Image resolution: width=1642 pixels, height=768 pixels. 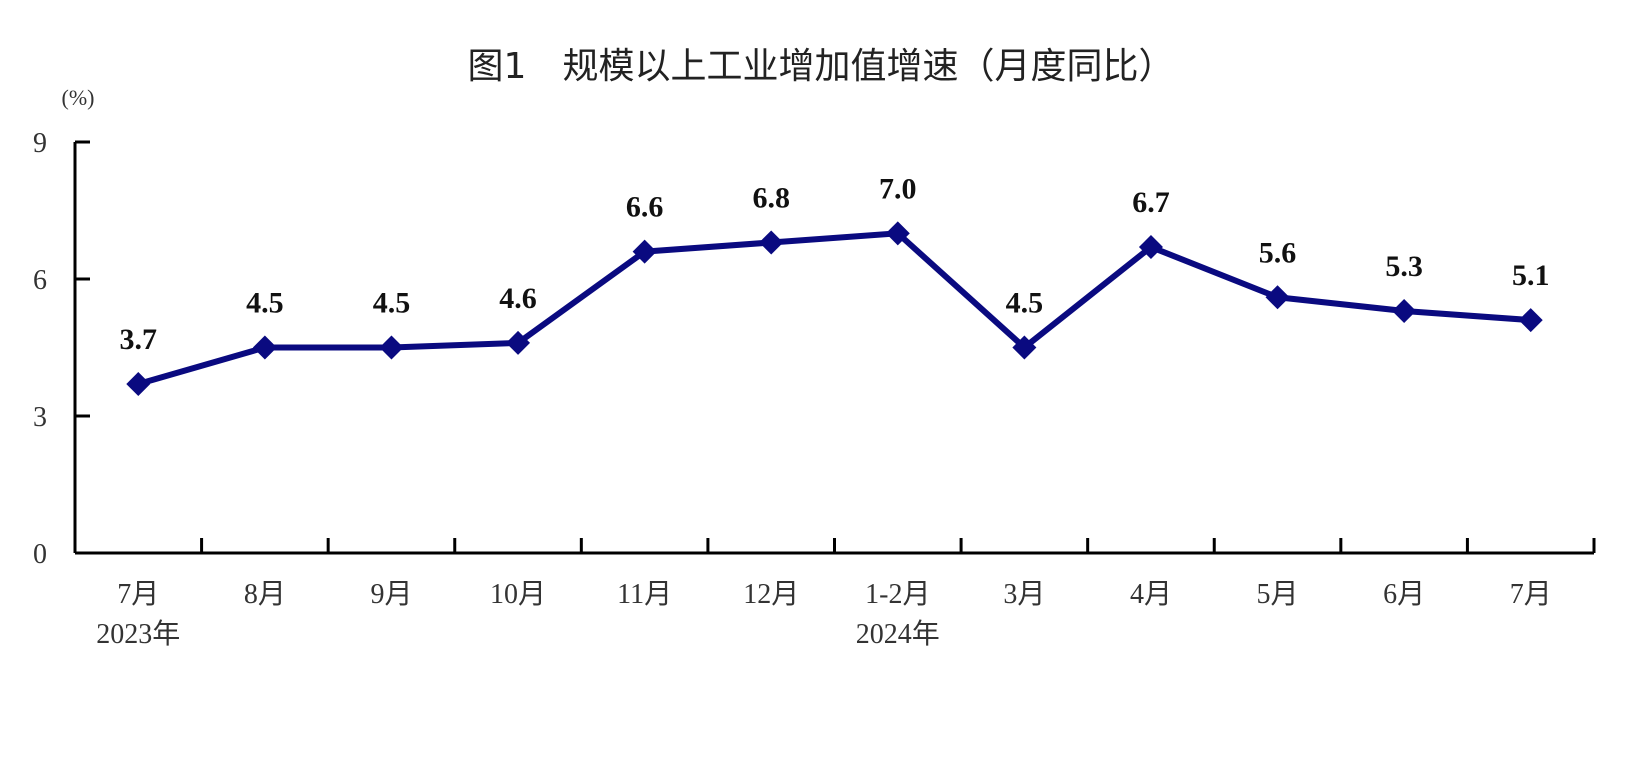 What do you see at coordinates (391, 594) in the screenshot?
I see `x-tick-label: 9月` at bounding box center [391, 594].